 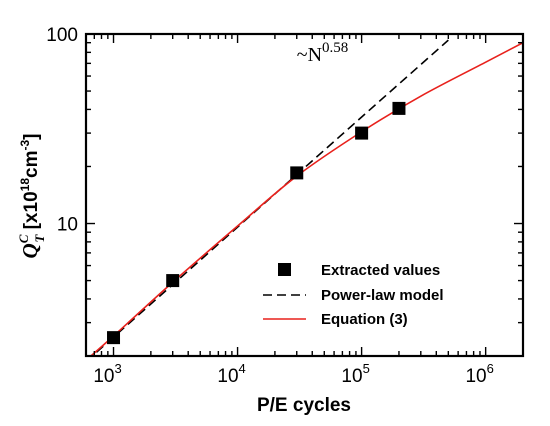 What do you see at coordinates (25, 185) in the screenshot?
I see `y-axis-title-unit-exp: 18` at bounding box center [25, 185].